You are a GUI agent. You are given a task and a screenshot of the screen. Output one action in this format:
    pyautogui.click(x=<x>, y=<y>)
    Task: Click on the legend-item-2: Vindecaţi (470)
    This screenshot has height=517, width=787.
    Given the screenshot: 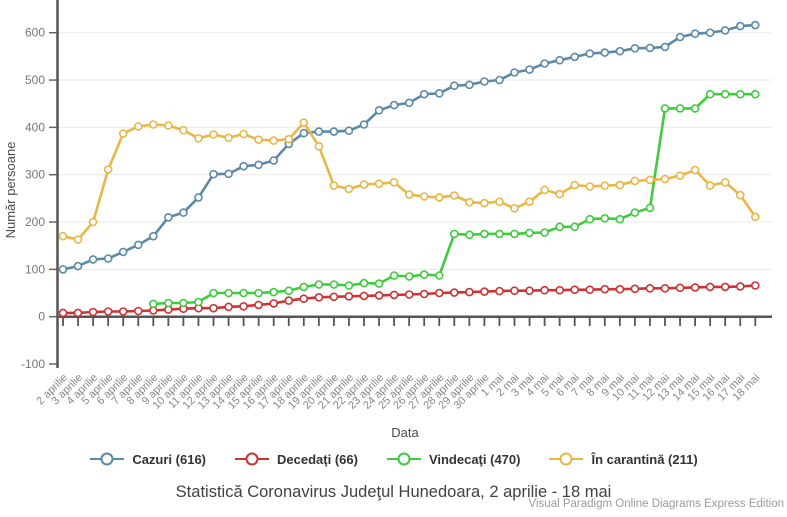 What is the action you would take?
    pyautogui.click(x=453, y=459)
    